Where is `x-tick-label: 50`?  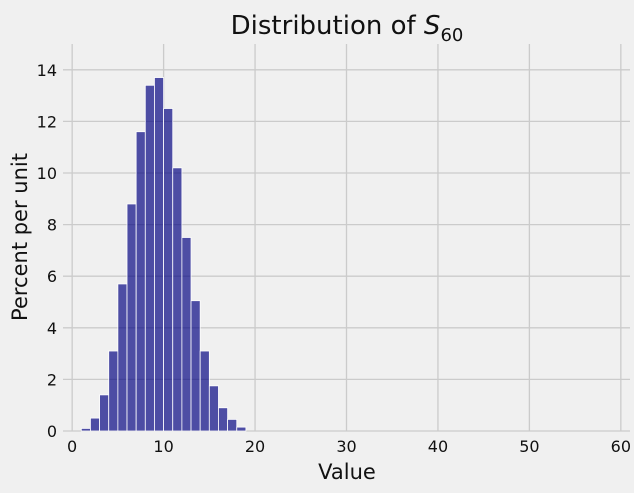 x-tick-label: 50 is located at coordinates (529, 446).